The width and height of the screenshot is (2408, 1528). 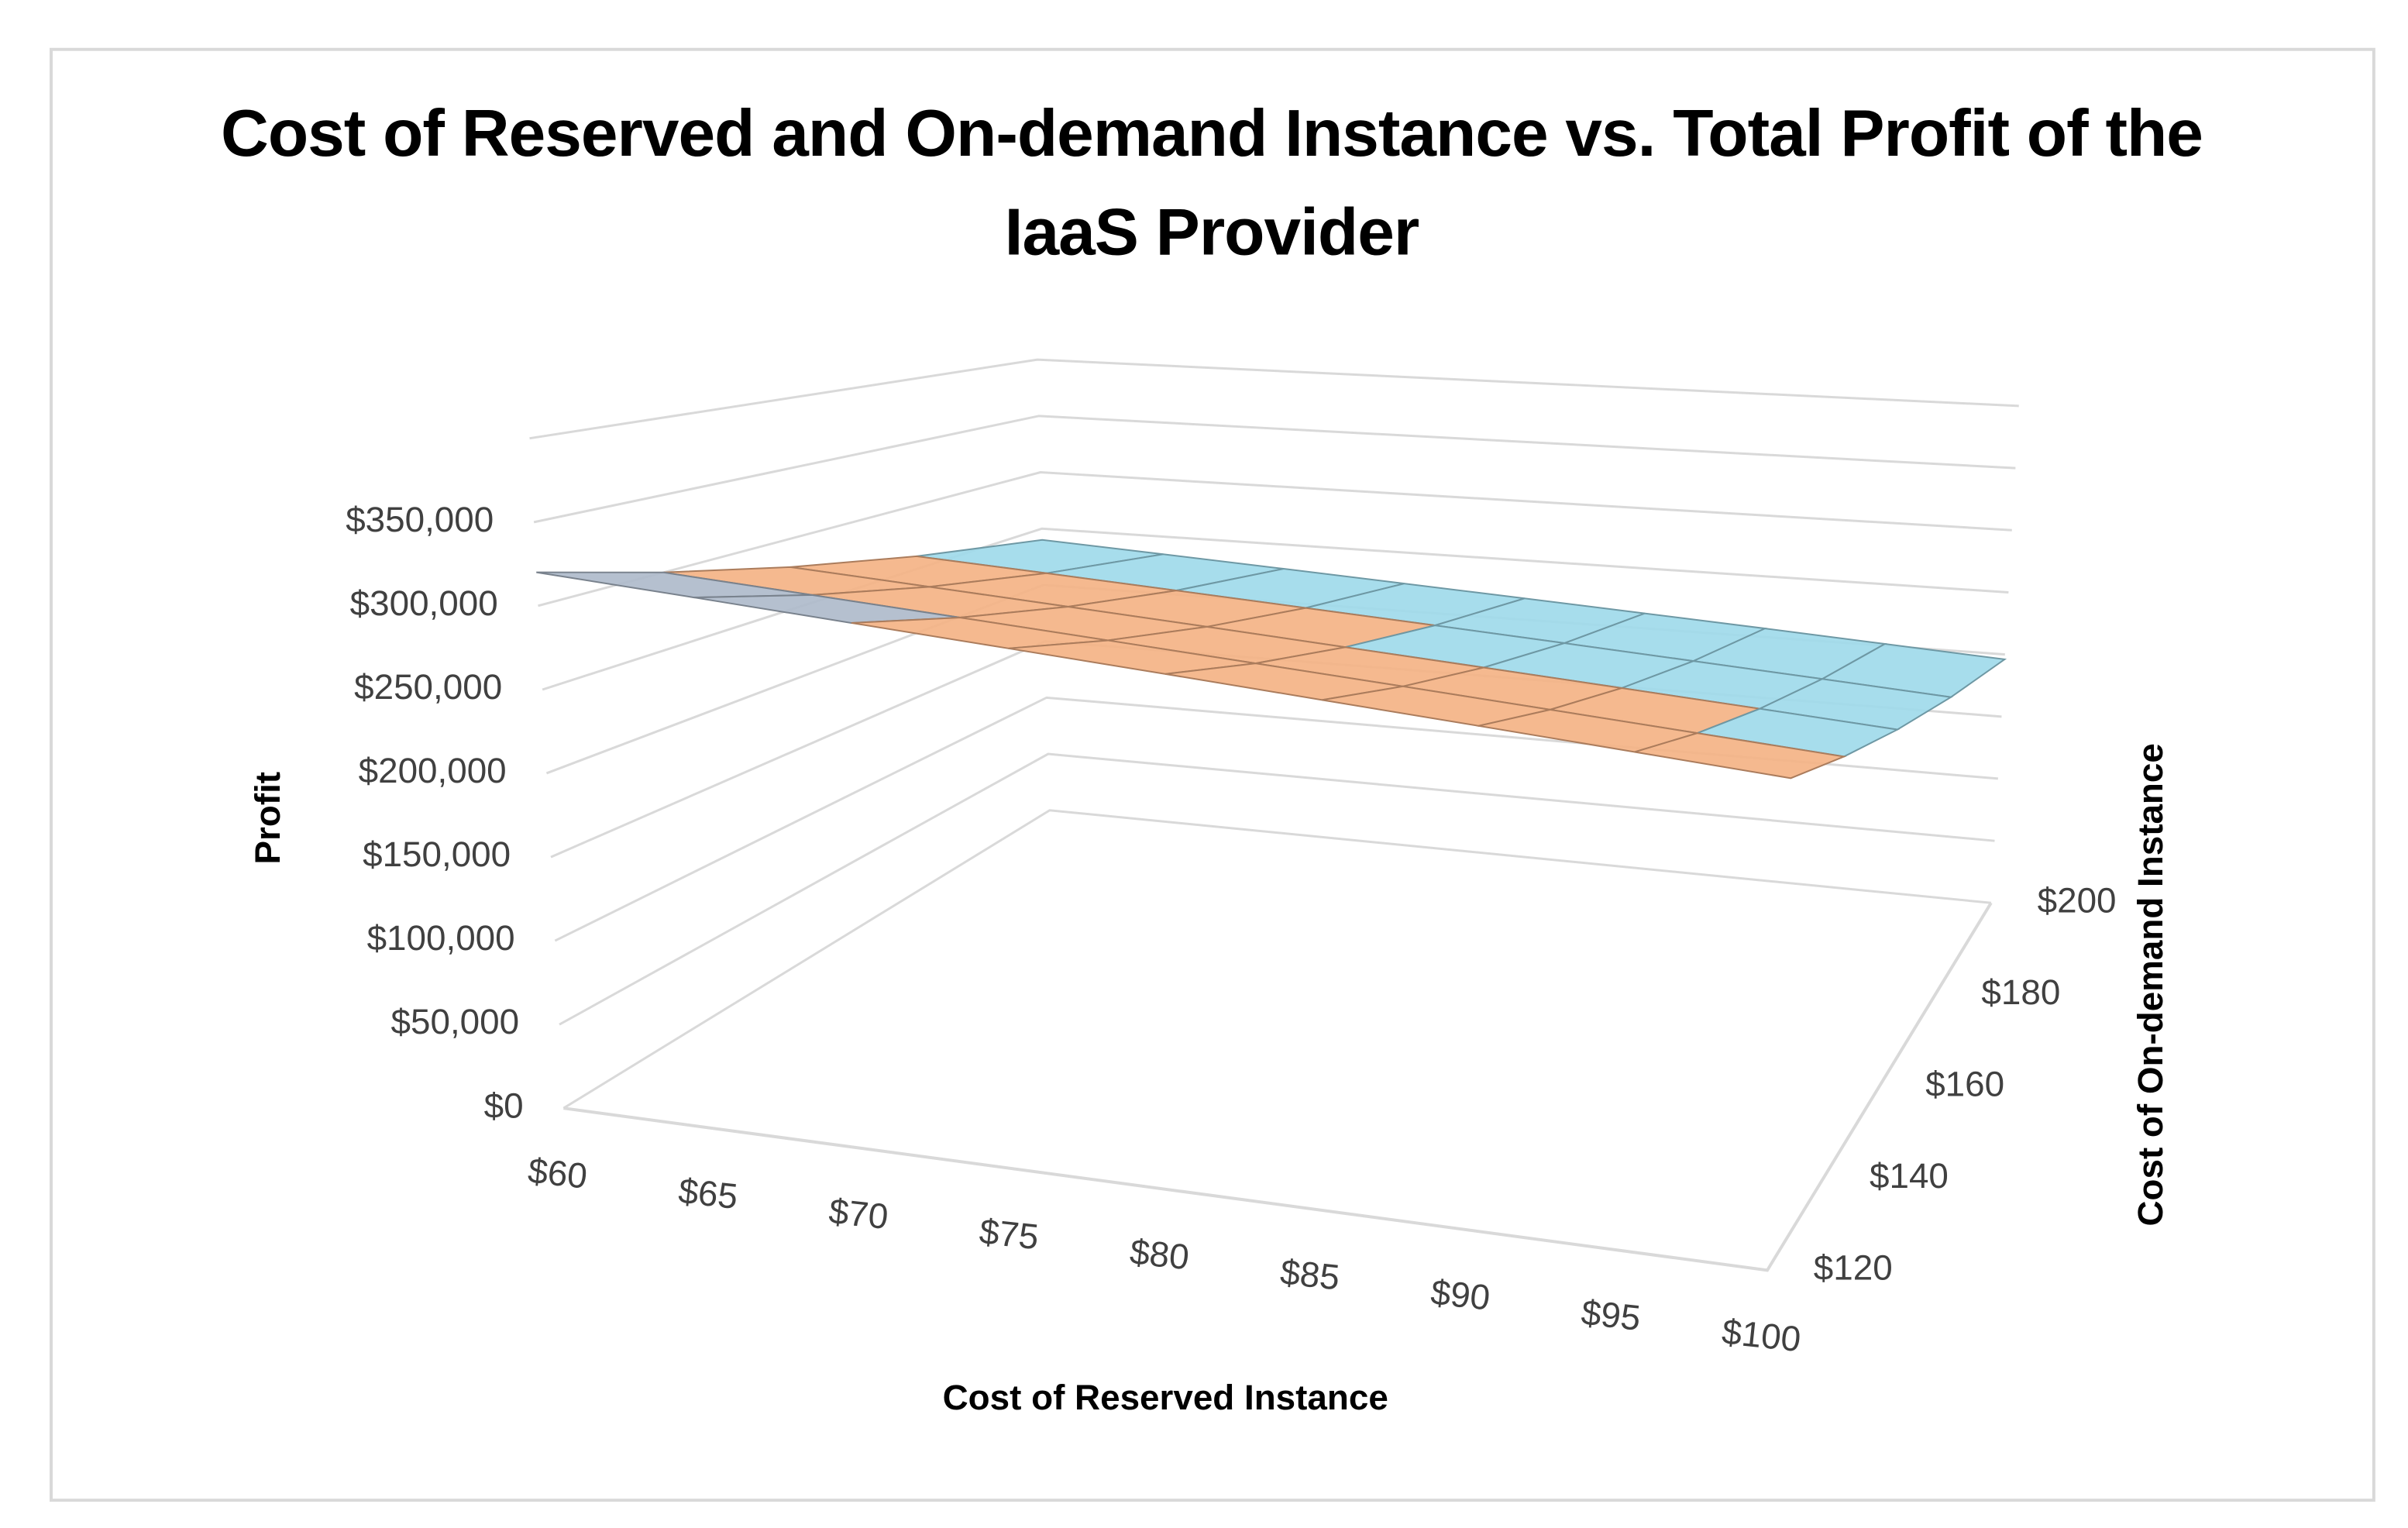 I want to click on depth-tick-label: $120, so click(x=1854, y=1267).